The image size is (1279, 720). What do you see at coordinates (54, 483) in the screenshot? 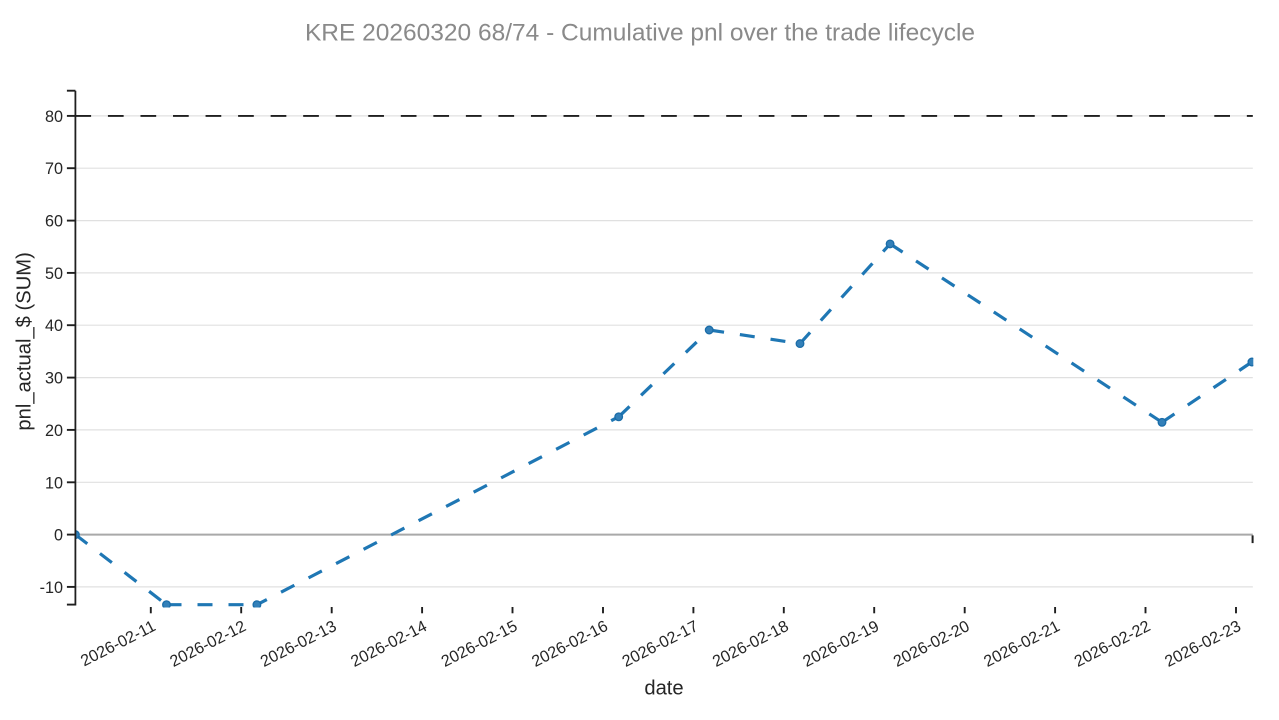
I see `svg-text: 10` at bounding box center [54, 483].